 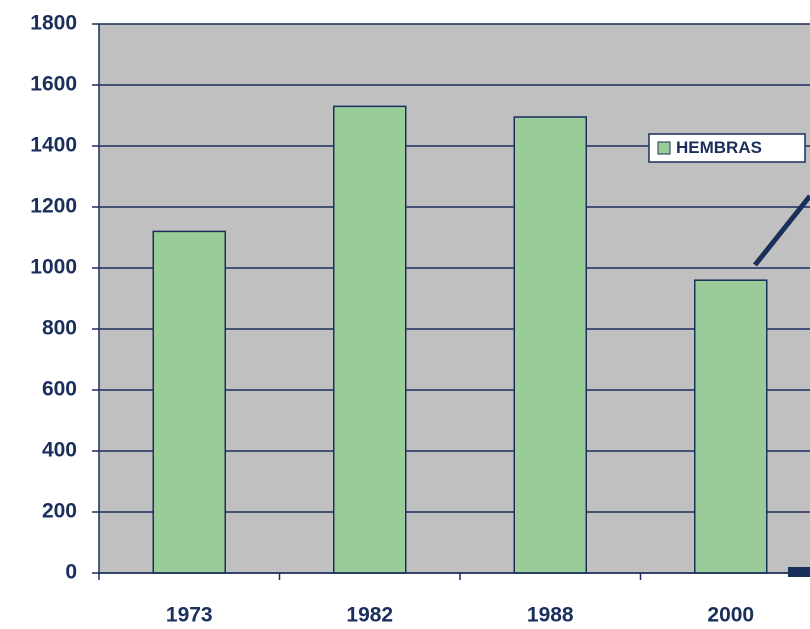 I want to click on y-tick-label: 200, so click(x=59, y=511).